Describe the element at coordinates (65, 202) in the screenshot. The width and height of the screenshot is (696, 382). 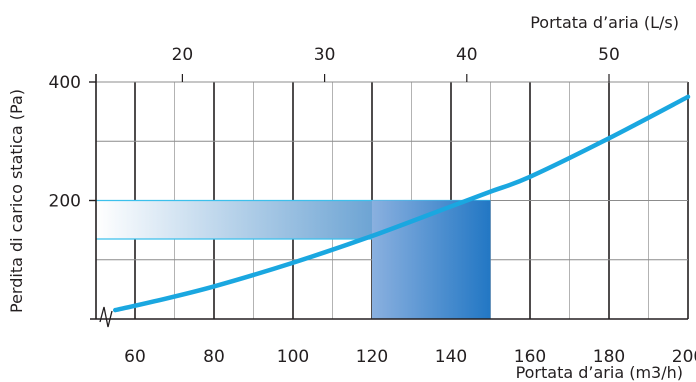
I see `y-tick-label: 200` at that location.